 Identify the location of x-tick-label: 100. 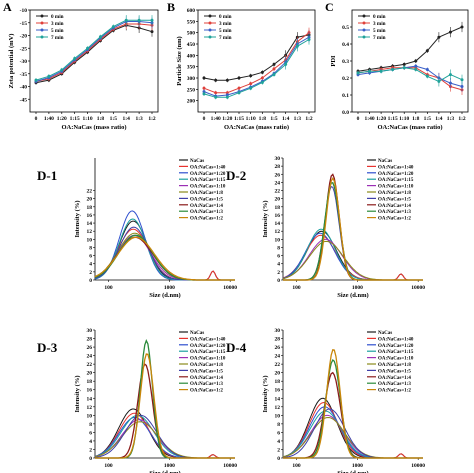
(296, 466).